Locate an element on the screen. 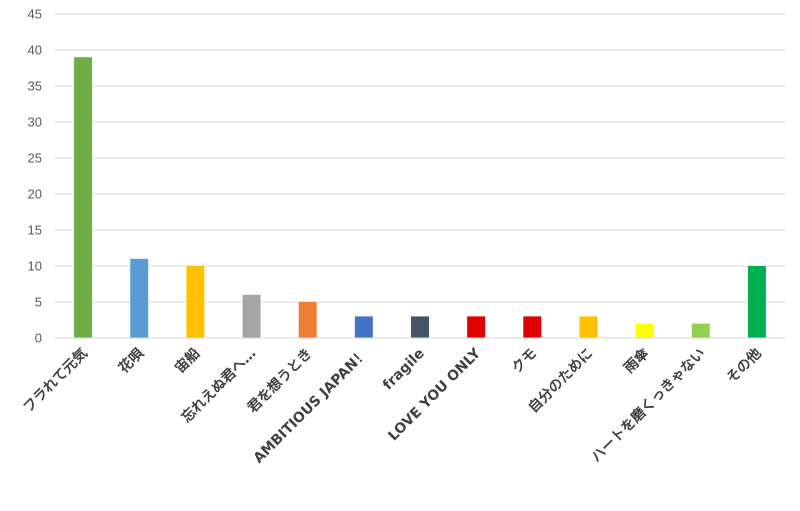 This screenshot has height=511, width=800. y-axis-ticks: 0 5 10 15 20 25 30 35 40 45 is located at coordinates (35, 176).